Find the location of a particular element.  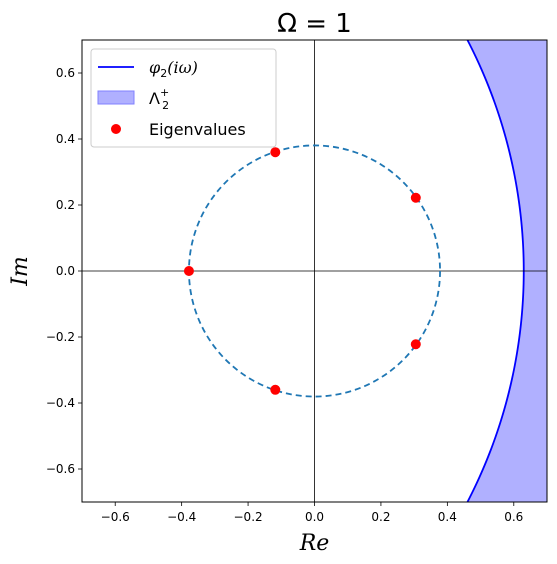

legend-lambda2-label: Λ+ 2 is located at coordinates (159, 99).